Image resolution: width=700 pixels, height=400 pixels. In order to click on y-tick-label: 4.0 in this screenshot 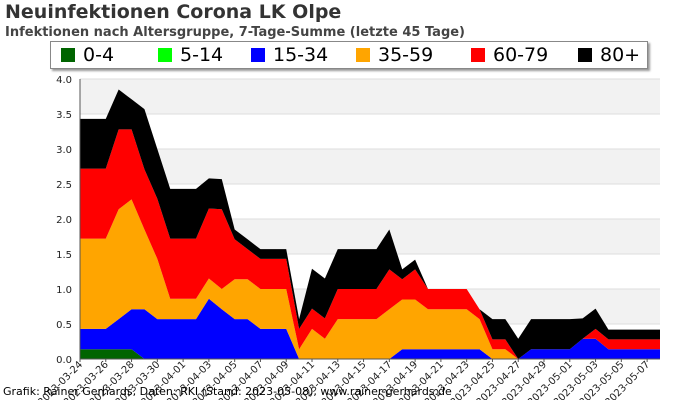, I will do `click(64, 80)`.